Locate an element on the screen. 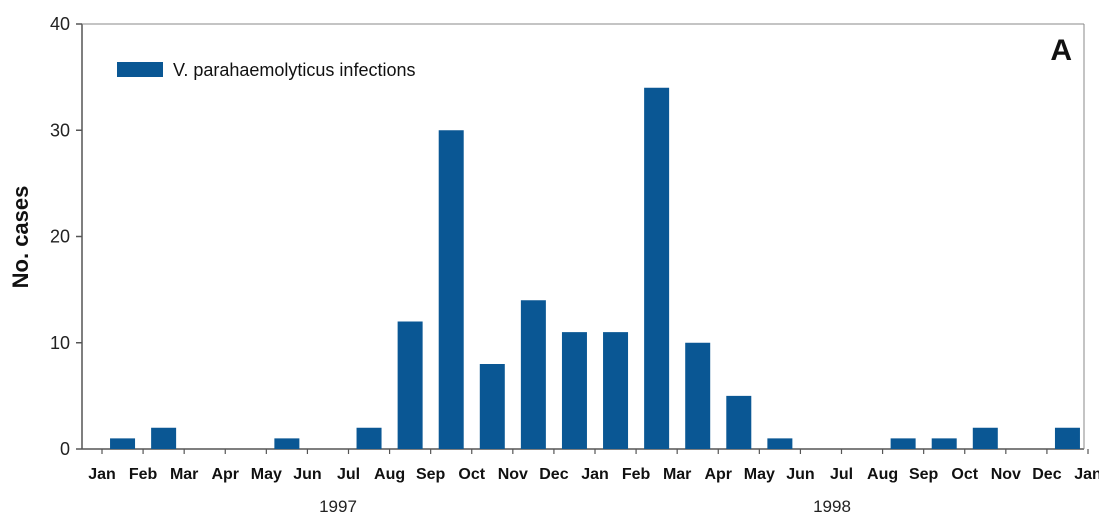  y-axis-ticks: 0 10 20 30 40 is located at coordinates (66, 236).